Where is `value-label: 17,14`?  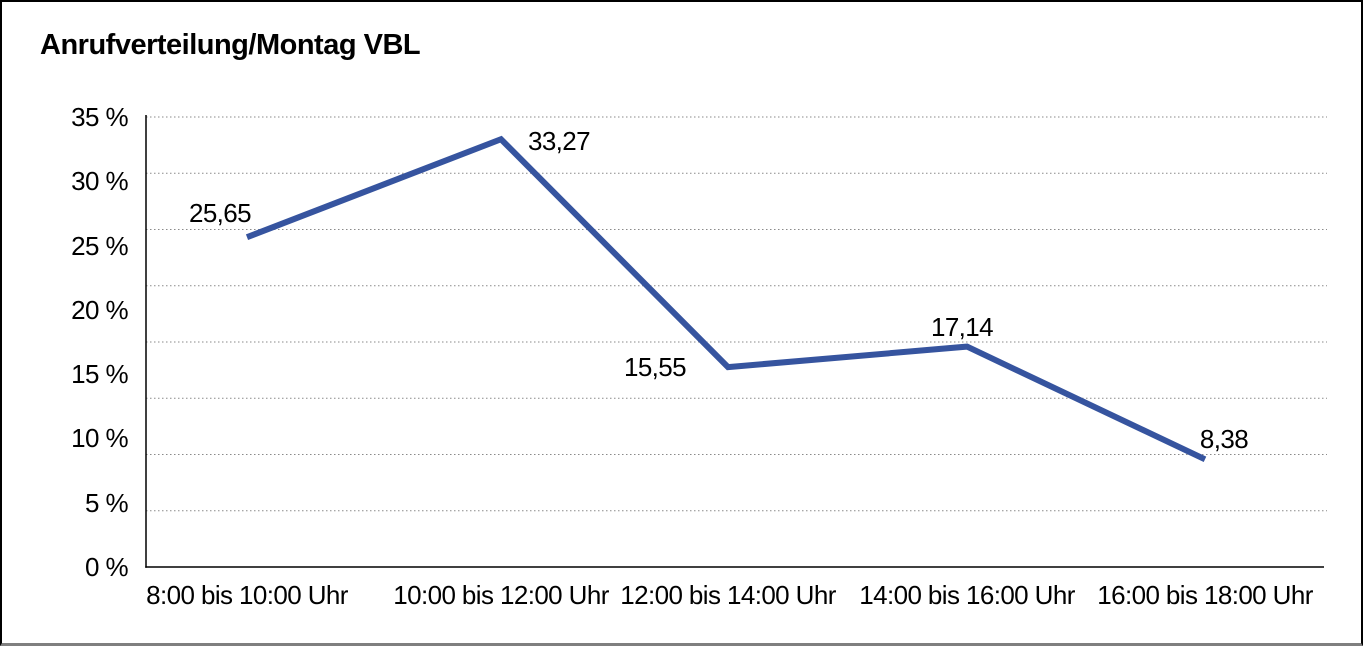
value-label: 17,14 is located at coordinates (962, 327).